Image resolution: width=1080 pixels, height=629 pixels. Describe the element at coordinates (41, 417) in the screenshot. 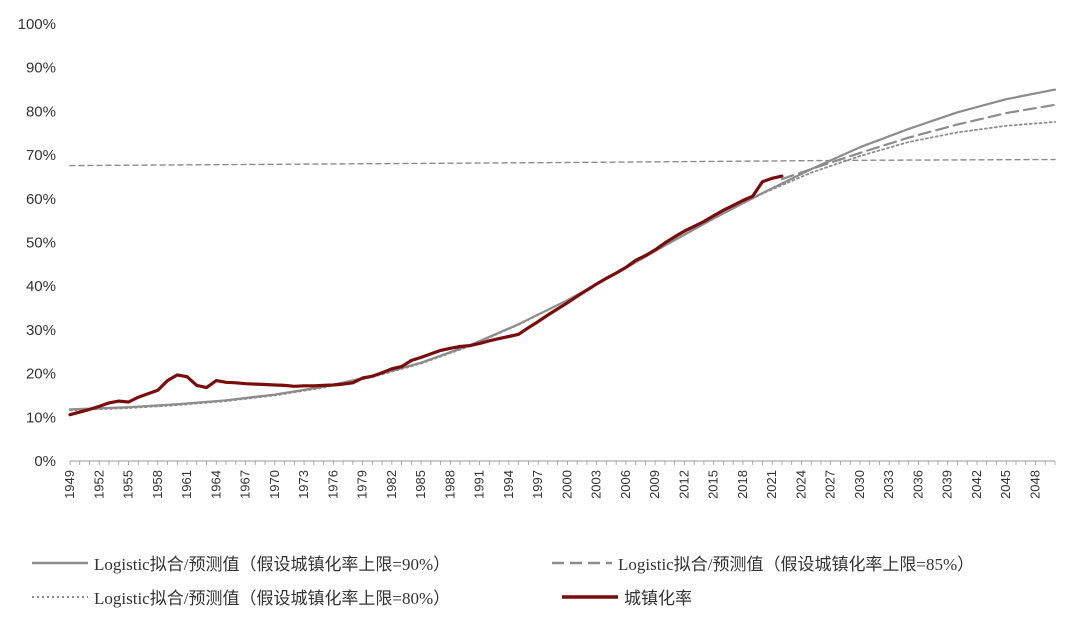

I see `y-tick-label: 10%` at that location.